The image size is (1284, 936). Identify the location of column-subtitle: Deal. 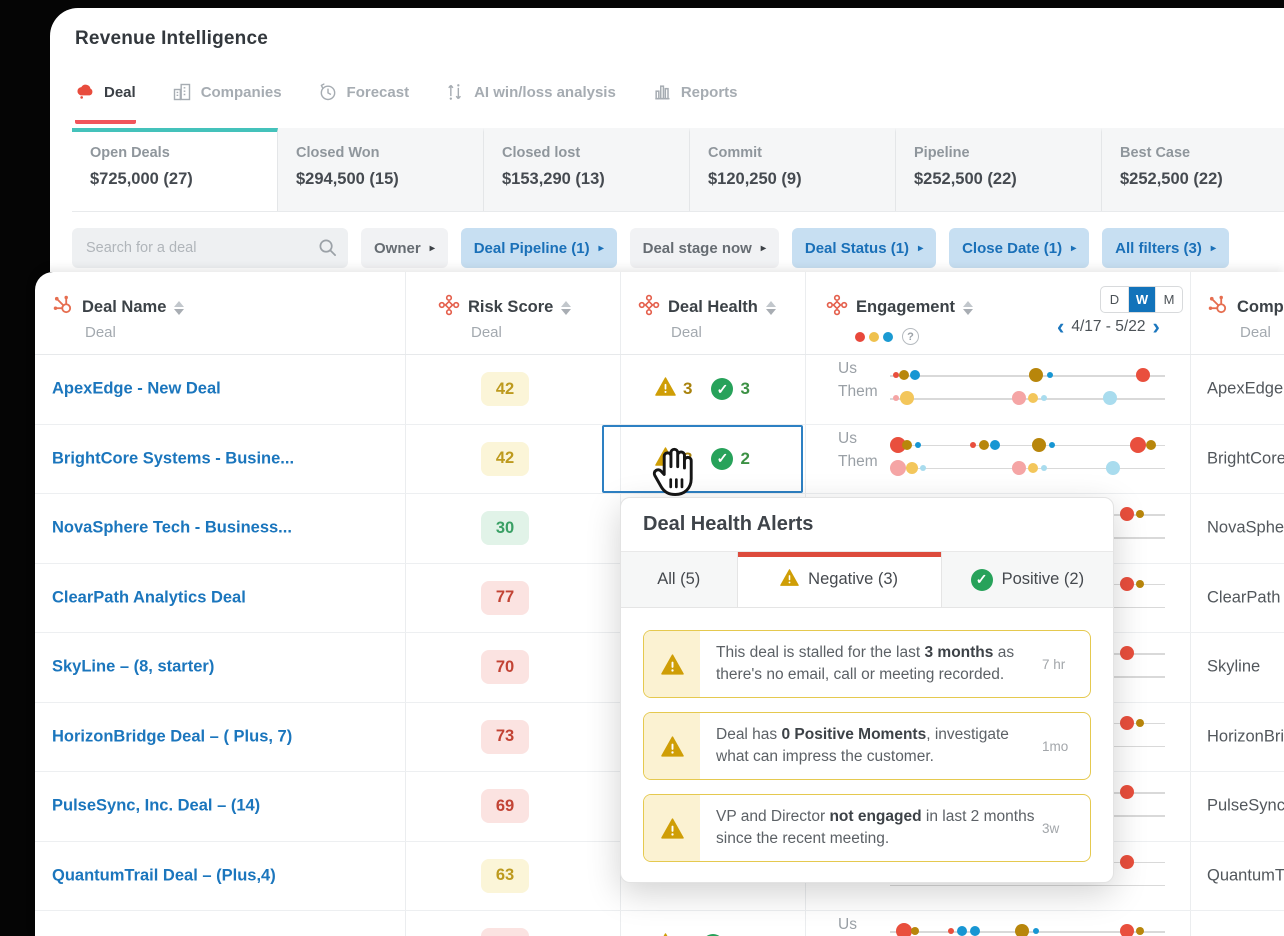
(686, 332).